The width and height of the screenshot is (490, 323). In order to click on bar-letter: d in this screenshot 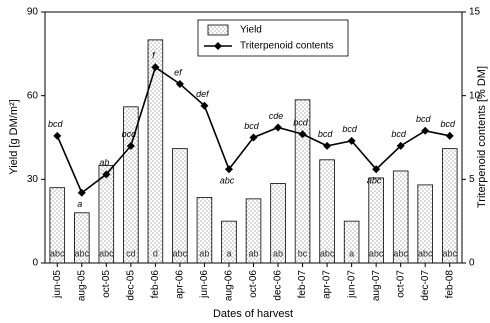, I will do `click(155, 253)`.